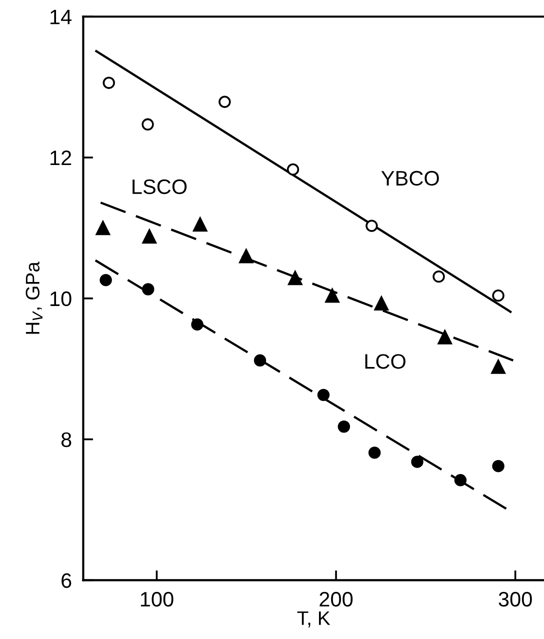 The height and width of the screenshot is (639, 544). I want to click on annotation: YBCO, so click(410, 178).